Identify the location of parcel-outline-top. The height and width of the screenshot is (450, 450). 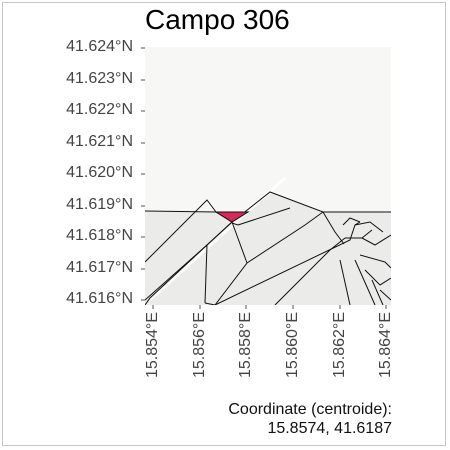
(268, 207).